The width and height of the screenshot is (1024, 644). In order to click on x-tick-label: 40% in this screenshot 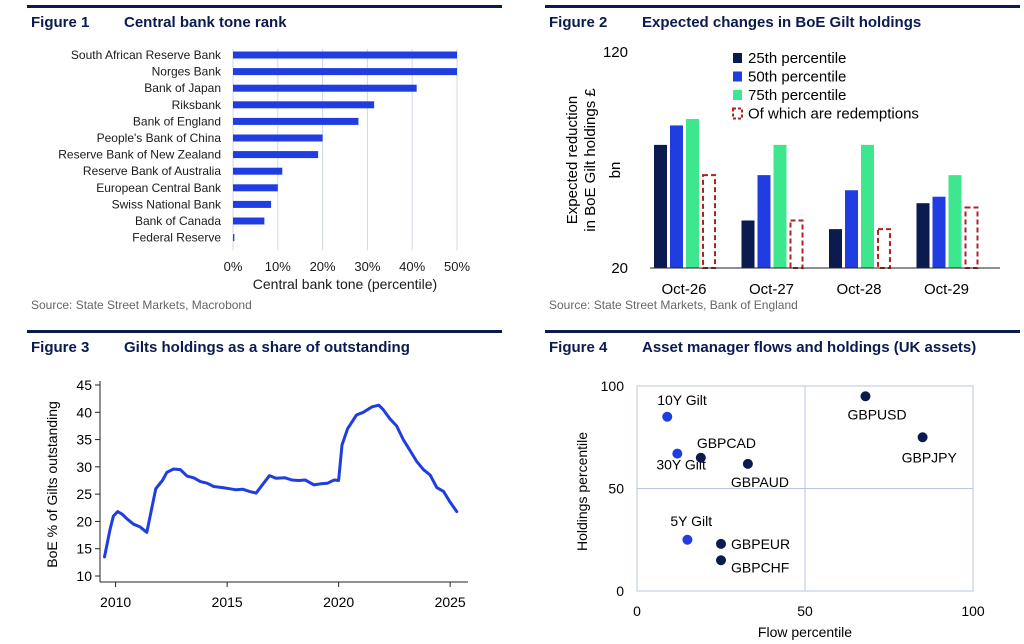, I will do `click(412, 266)`.